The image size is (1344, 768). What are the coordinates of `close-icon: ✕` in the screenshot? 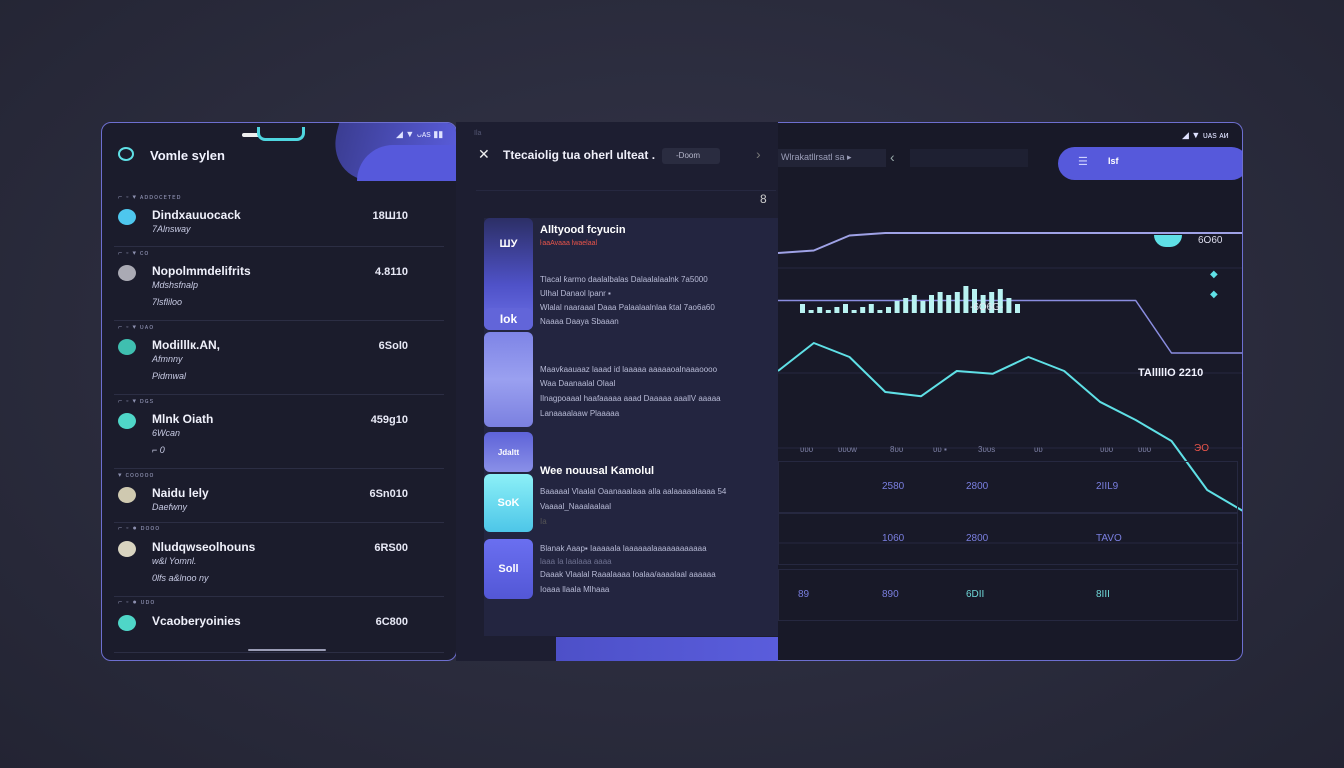 It's located at (484, 154).